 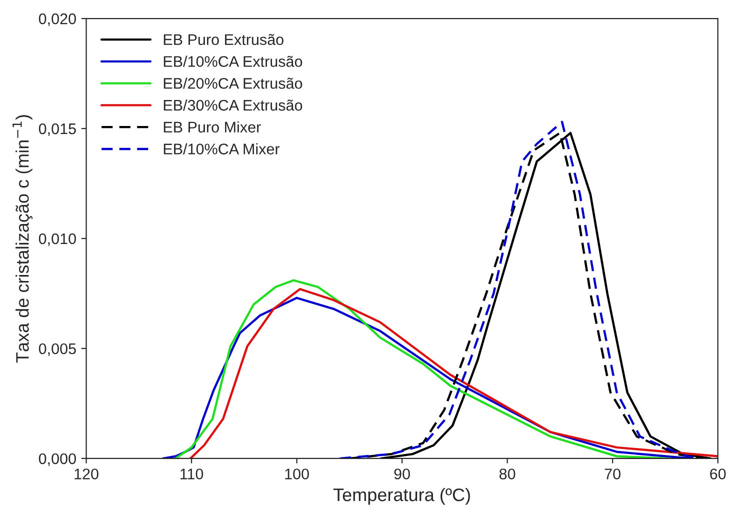 I want to click on legend-label: EB/20%CA Extrusão, so click(x=233, y=83).